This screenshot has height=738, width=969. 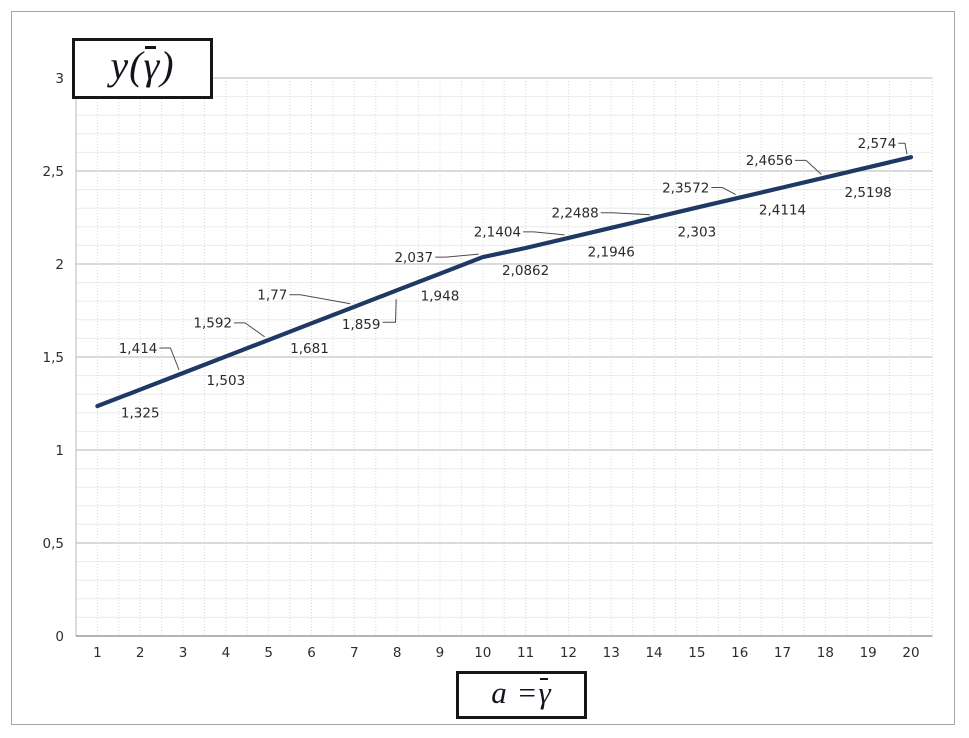 I want to click on x-tick-label: 13, so click(x=611, y=653).